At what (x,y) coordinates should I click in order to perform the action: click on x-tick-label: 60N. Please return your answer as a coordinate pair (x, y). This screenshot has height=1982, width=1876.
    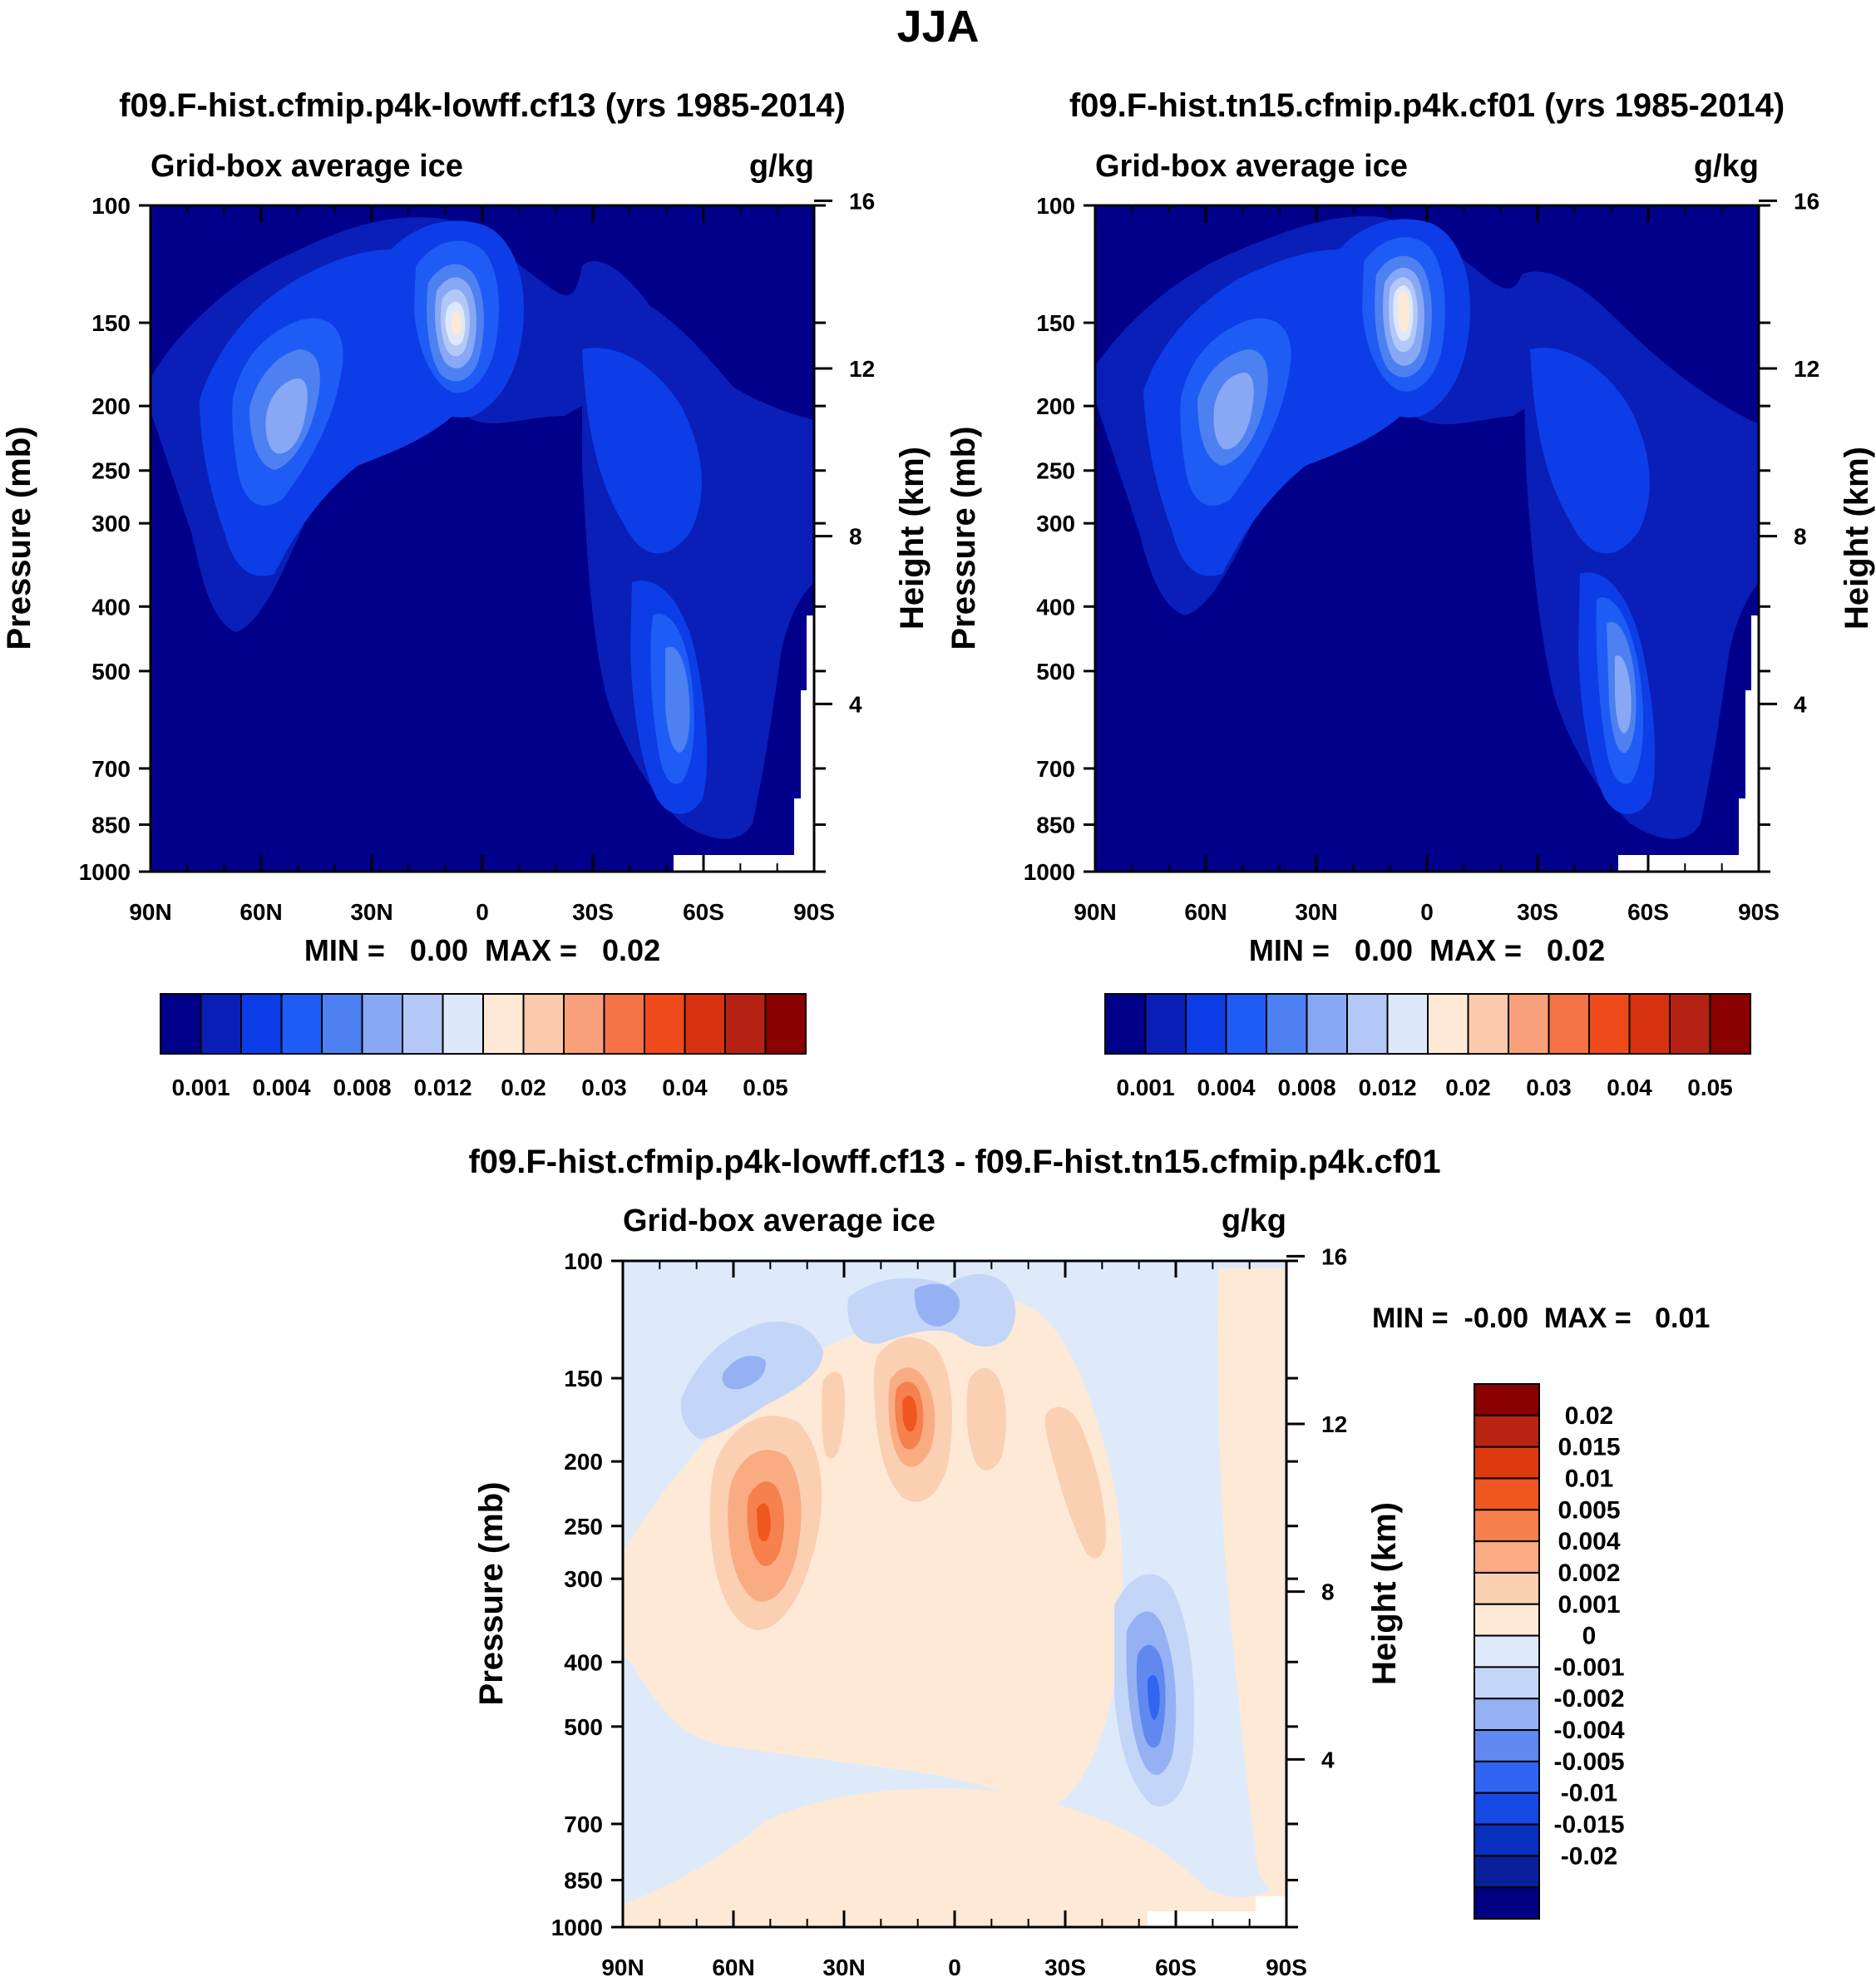
    Looking at the image, I should click on (1206, 912).